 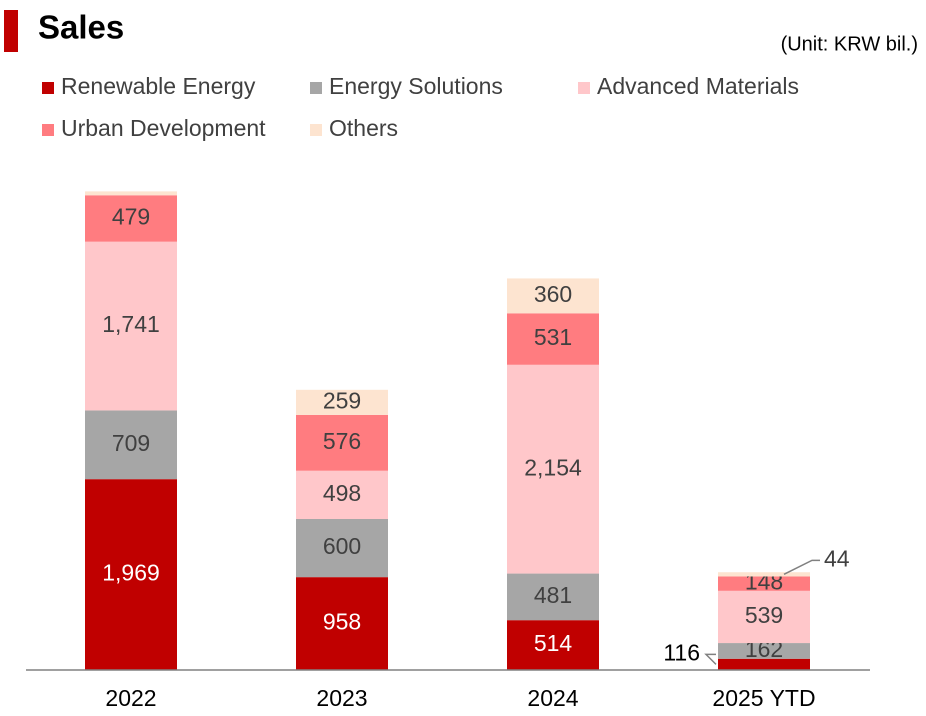 What do you see at coordinates (849, 44) in the screenshot?
I see `chart-subtitle: (Unit: KRW bil.)` at bounding box center [849, 44].